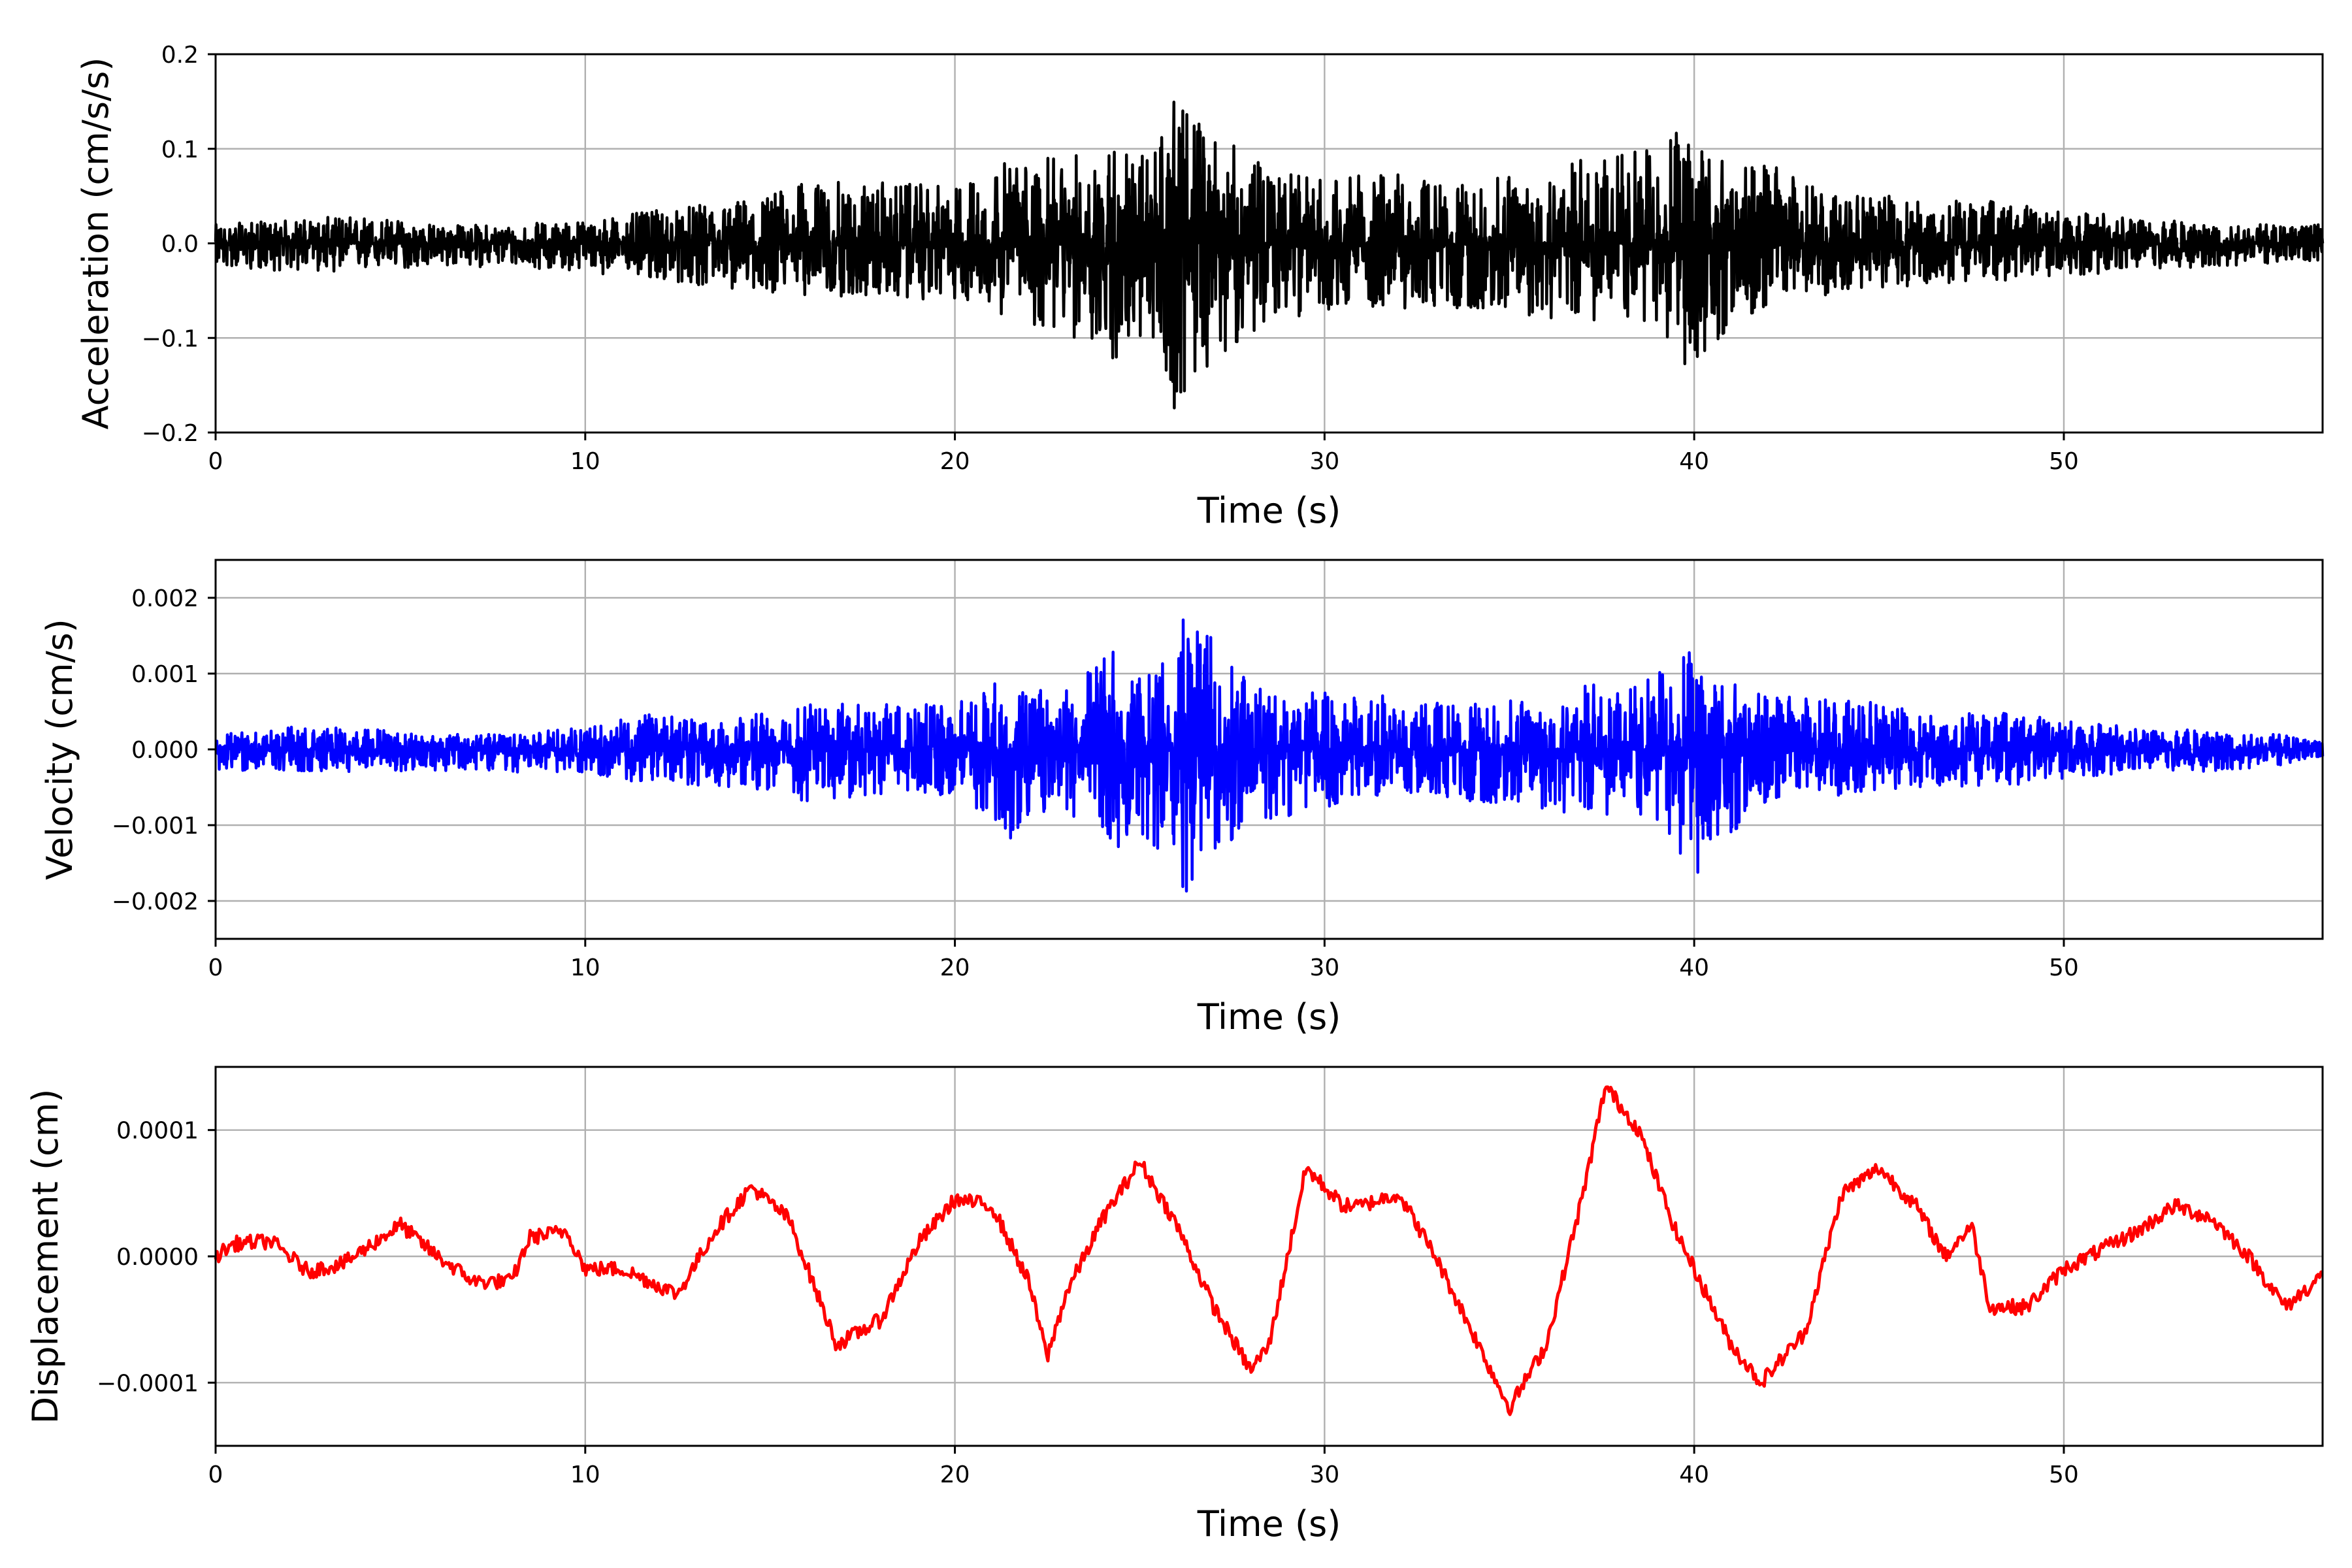  Describe the element at coordinates (165, 674) in the screenshot. I see `velocity-y-tick-label: 0.001` at that location.